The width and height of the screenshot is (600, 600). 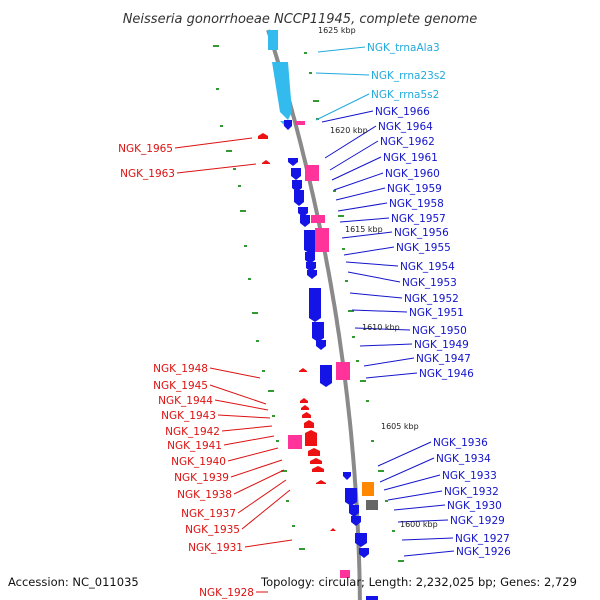 I want to click on gene-label: NGK_1941, so click(x=194, y=446).